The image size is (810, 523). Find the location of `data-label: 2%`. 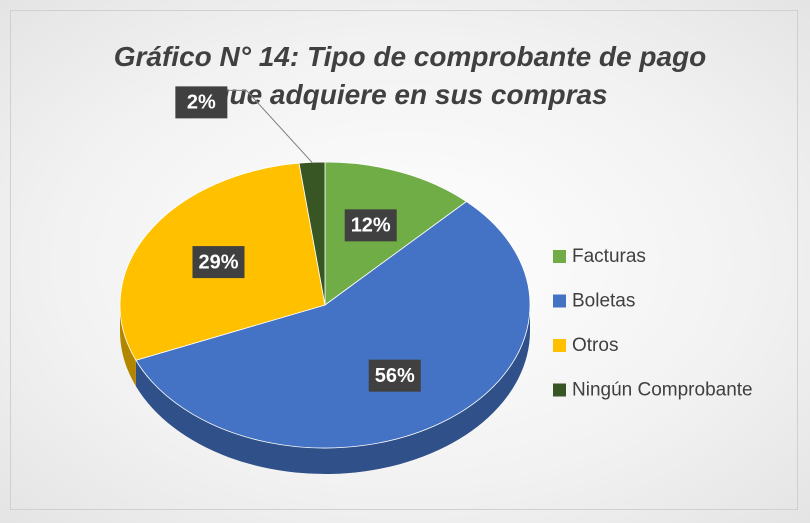

data-label: 2% is located at coordinates (201, 103).